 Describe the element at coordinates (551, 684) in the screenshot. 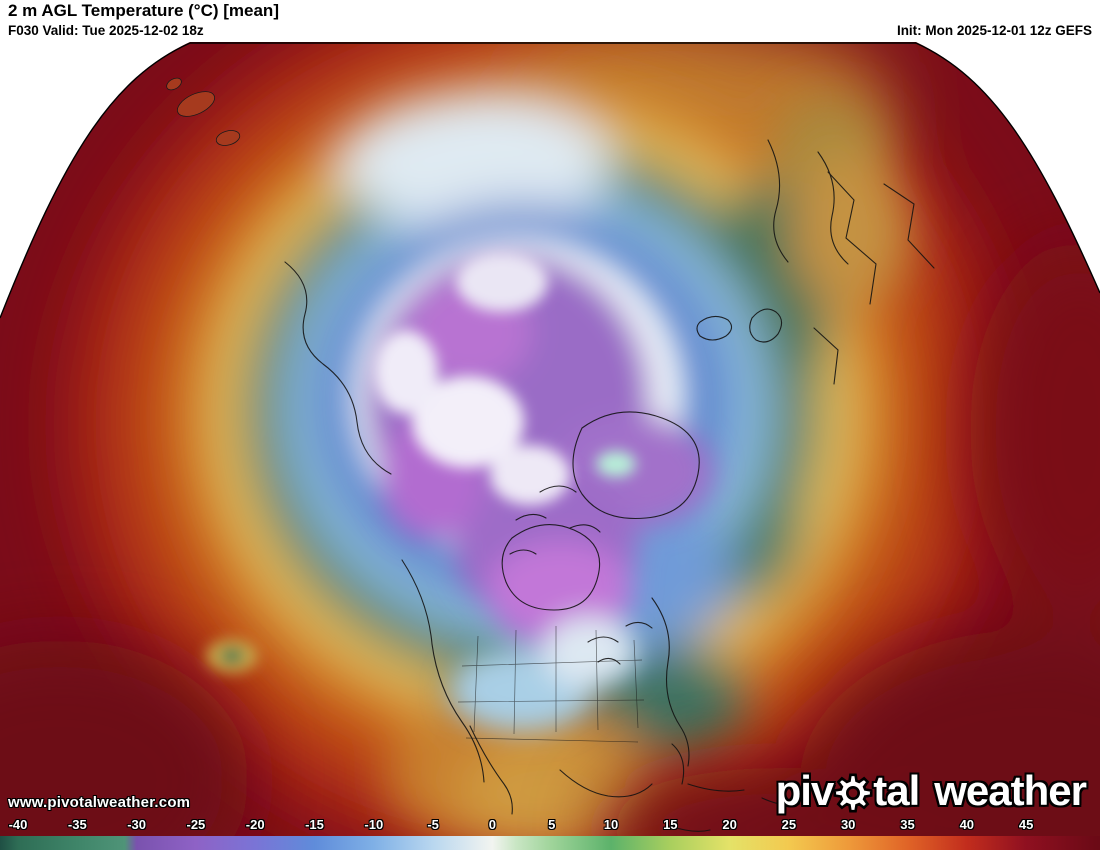

I see `state-borders` at that location.